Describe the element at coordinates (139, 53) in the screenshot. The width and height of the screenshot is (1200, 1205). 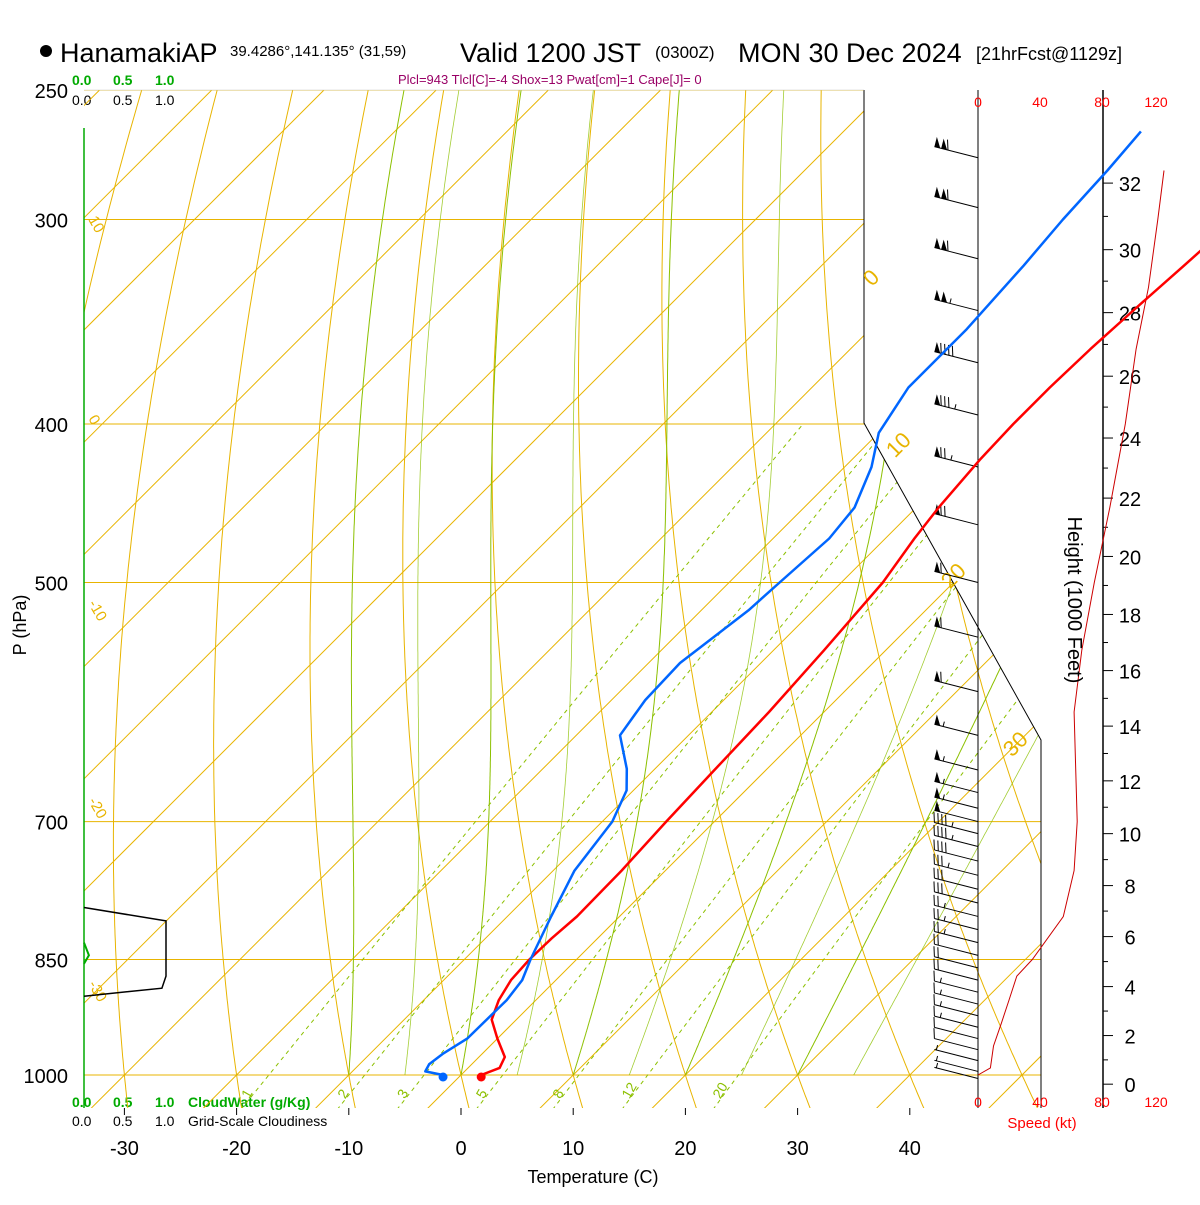
I see `station-name: HanamakiAP` at that location.